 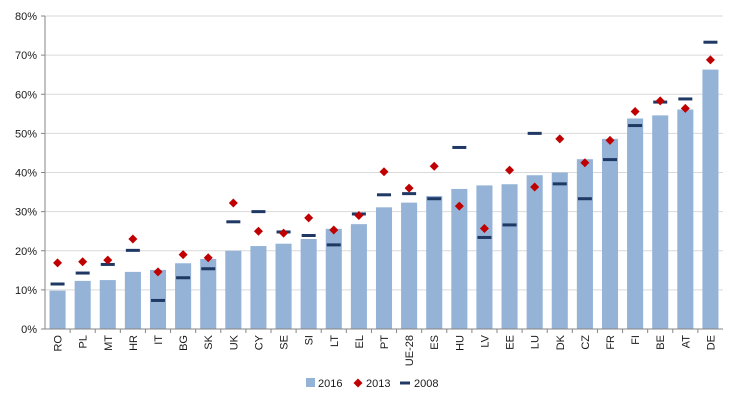 What do you see at coordinates (26, 95) in the screenshot?
I see `y-tick-label: 60%` at bounding box center [26, 95].